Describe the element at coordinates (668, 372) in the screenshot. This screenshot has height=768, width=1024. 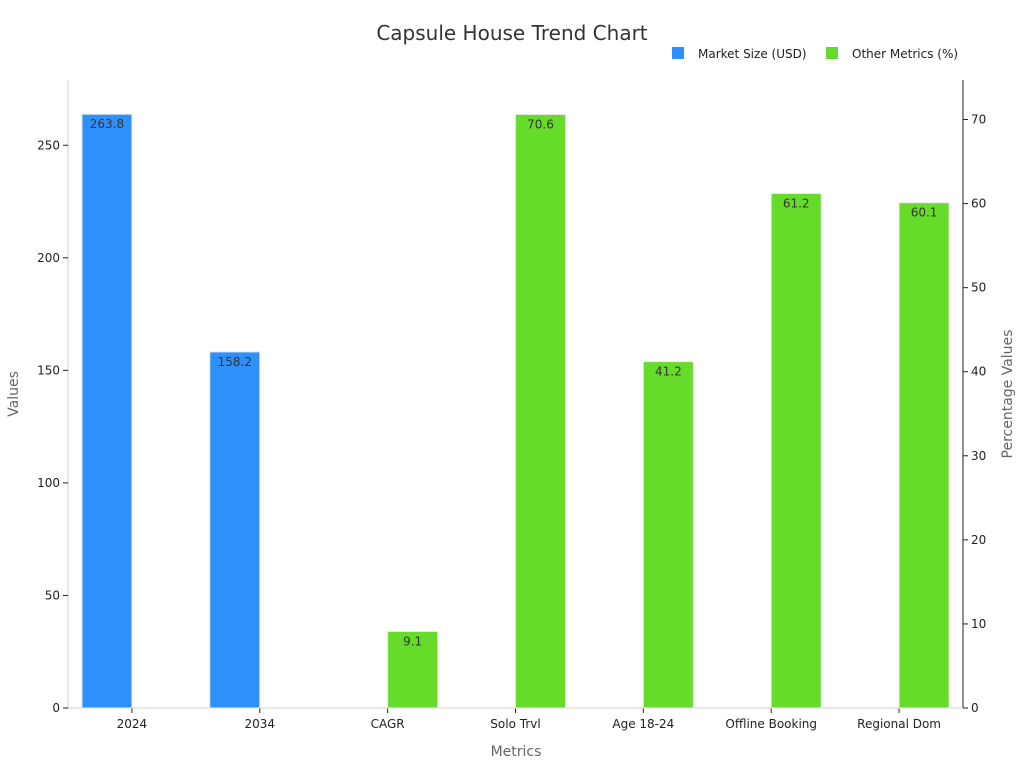
I see `bar-value-label: 41.2` at that location.